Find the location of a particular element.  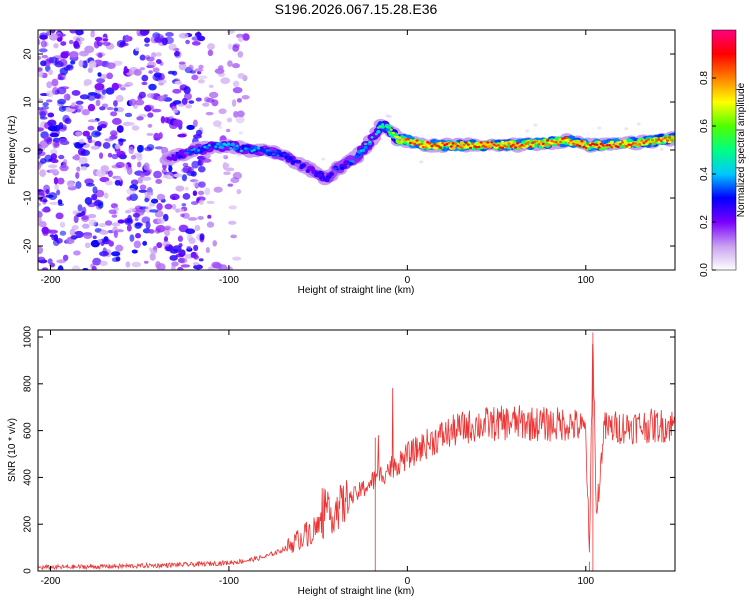

snr-x-tick-label: -100 is located at coordinates (229, 581).